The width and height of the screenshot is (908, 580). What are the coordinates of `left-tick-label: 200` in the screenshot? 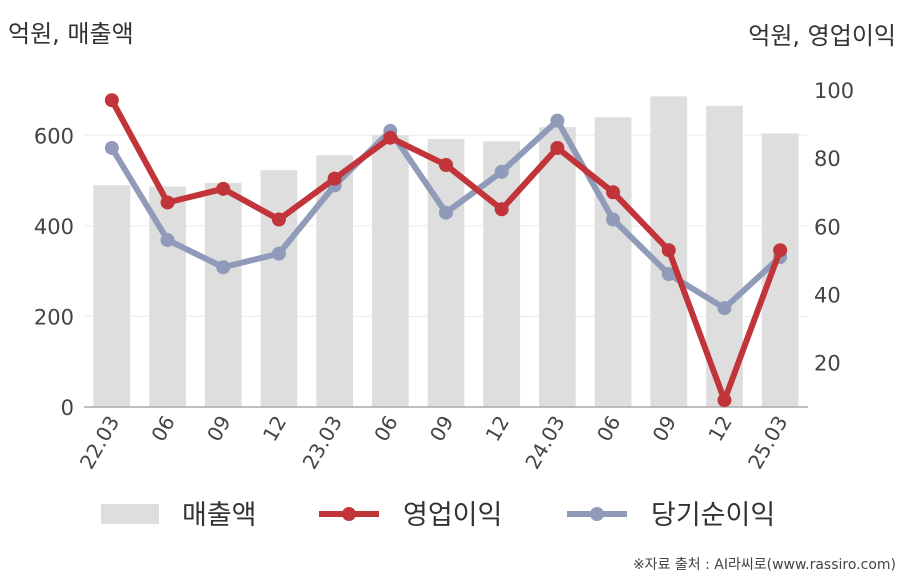 It's located at (54, 317).